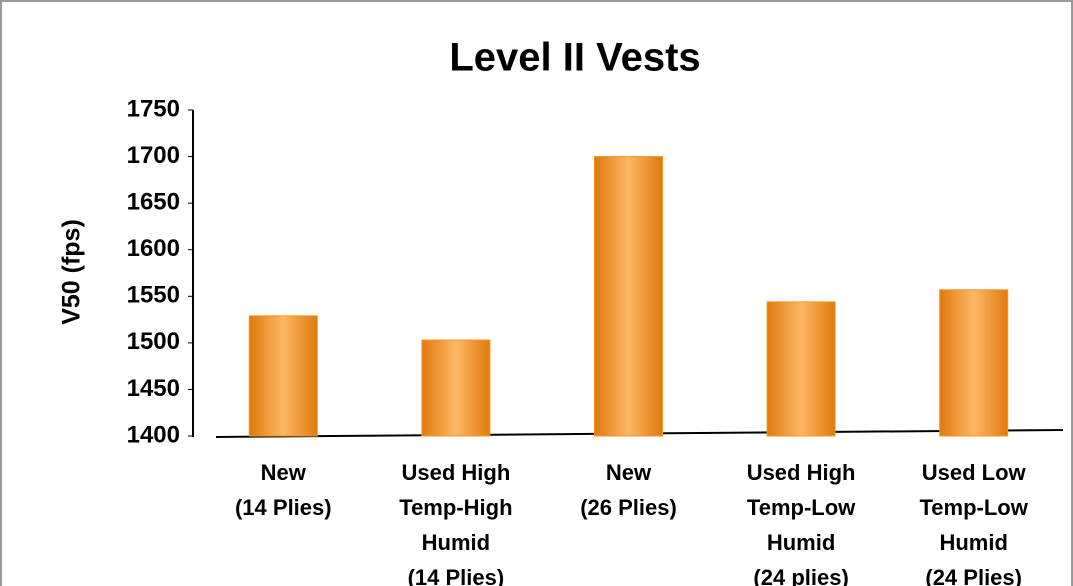 The image size is (1073, 586). Describe the element at coordinates (153, 341) in the screenshot. I see `y-tick-label: 1500` at that location.